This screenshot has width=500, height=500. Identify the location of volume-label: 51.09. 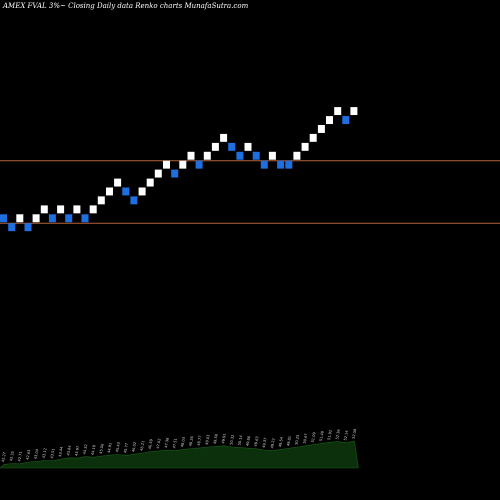
(314, 437).